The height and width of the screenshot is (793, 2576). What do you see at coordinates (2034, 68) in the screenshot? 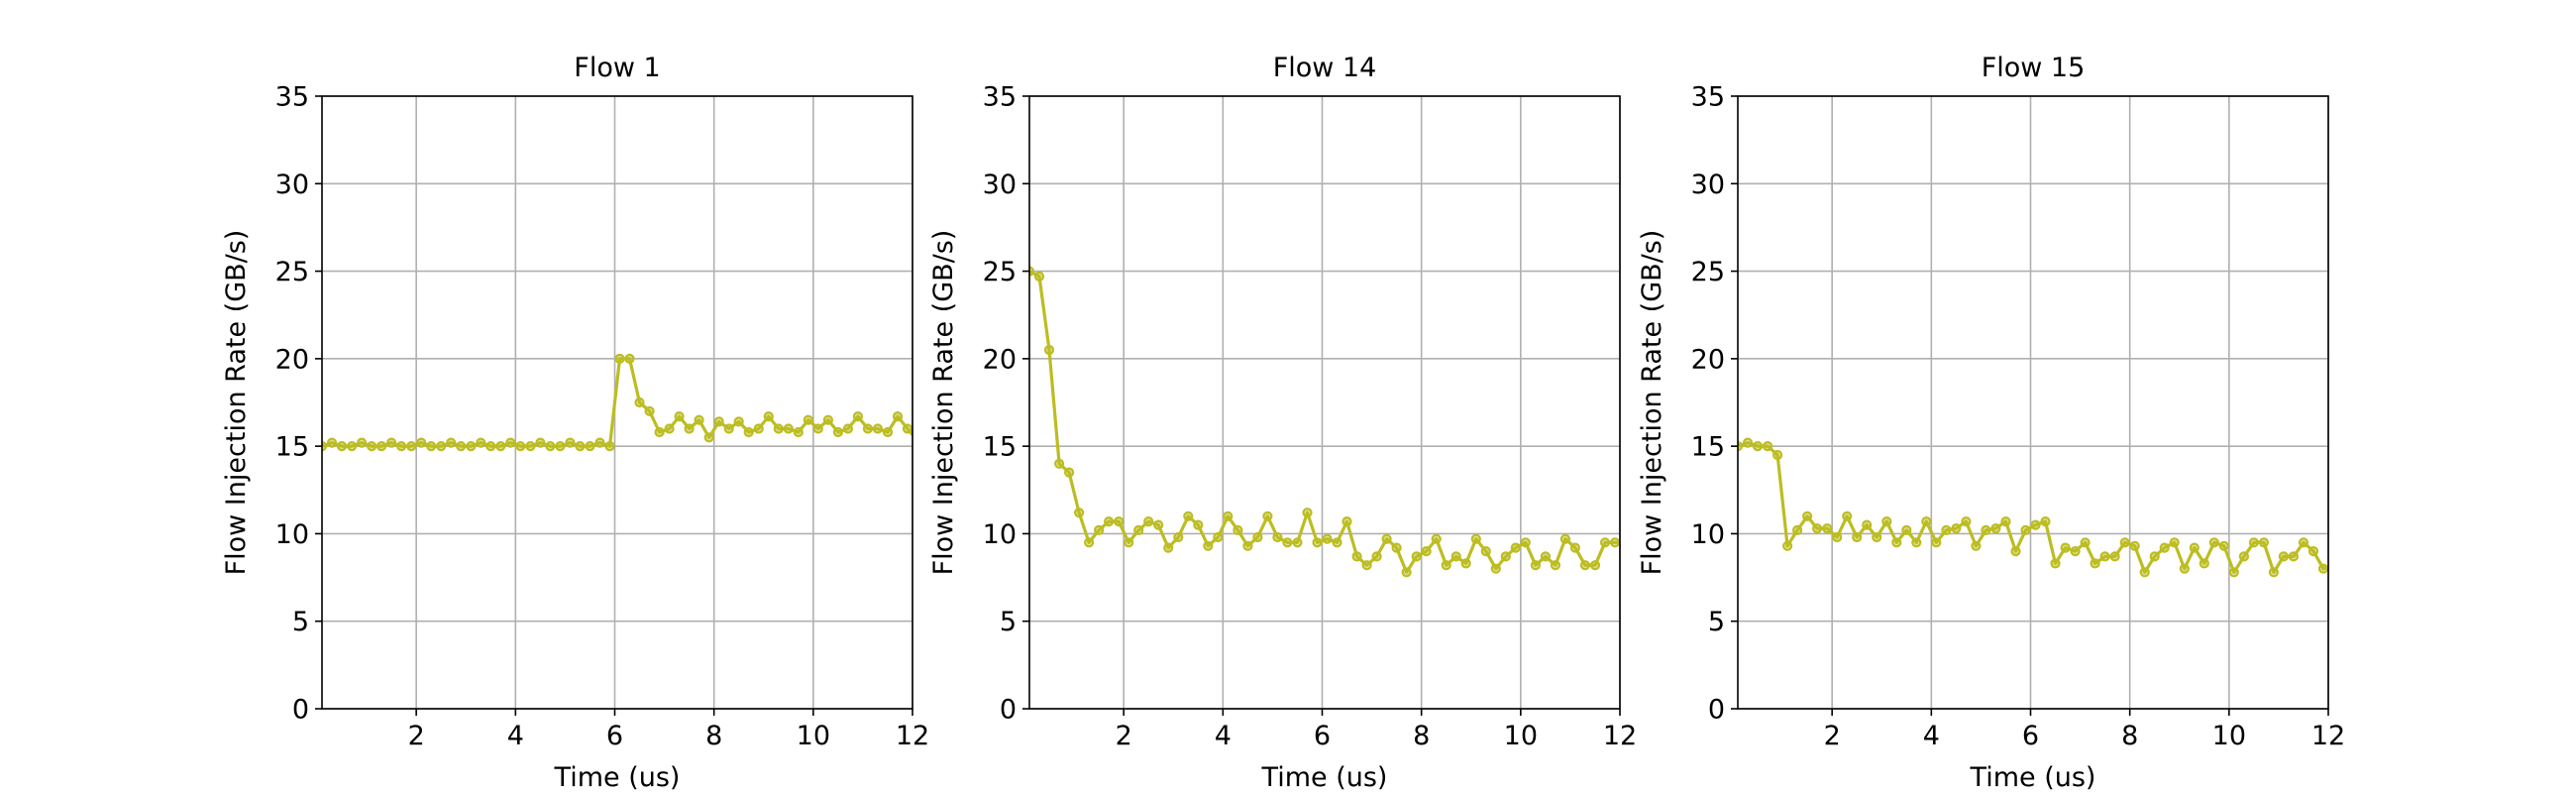
I see `chart-title: Flow 15` at bounding box center [2034, 68].